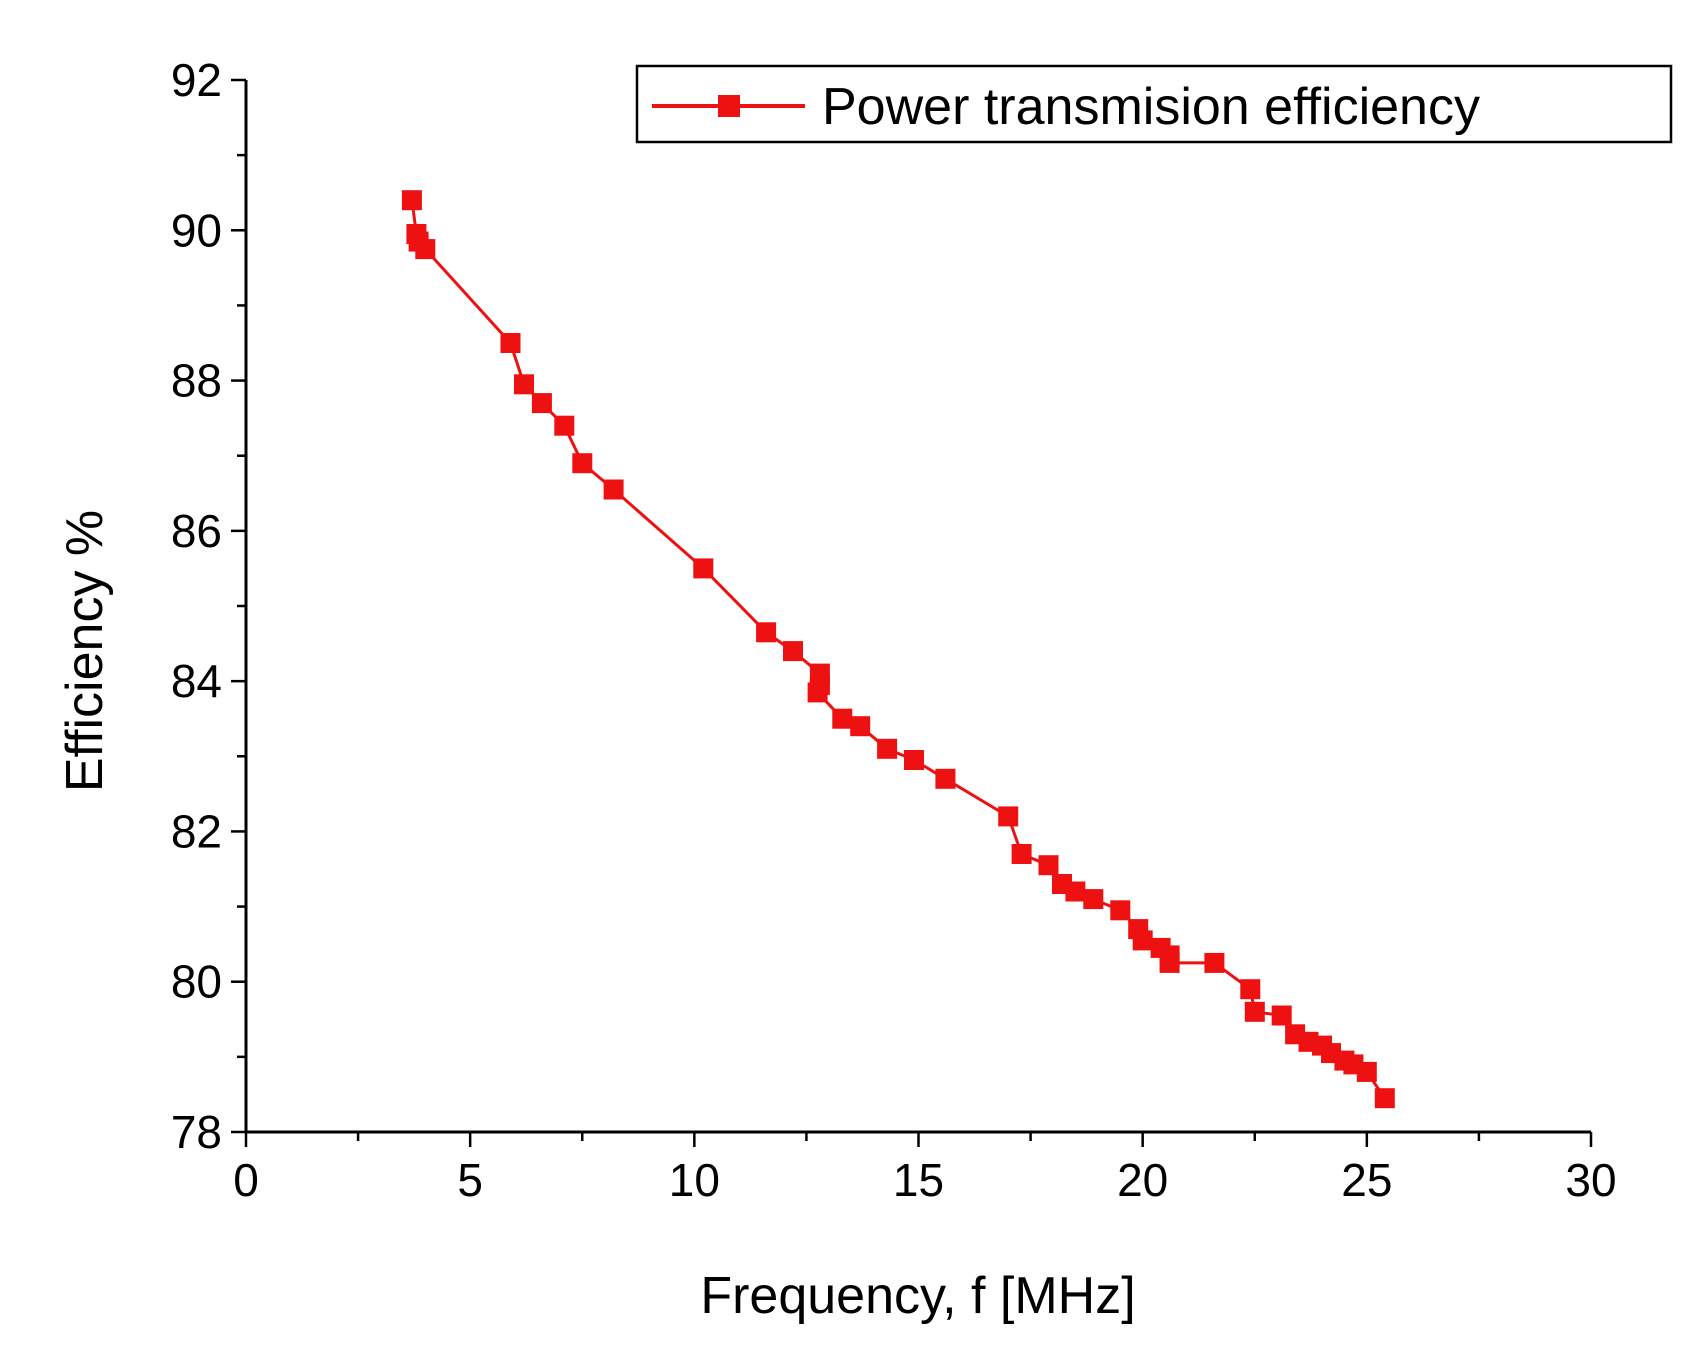 Image resolution: width=1682 pixels, height=1361 pixels. What do you see at coordinates (85, 651) in the screenshot?
I see `y-axis-title: Efficiency %` at bounding box center [85, 651].